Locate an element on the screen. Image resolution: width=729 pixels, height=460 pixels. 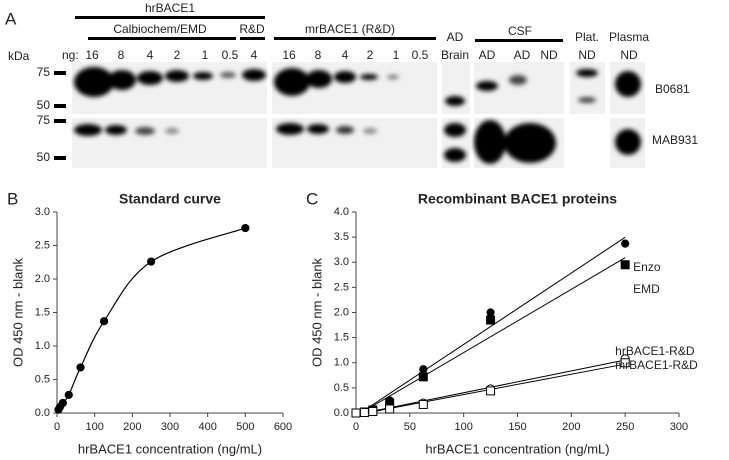
lane-header: Brain is located at coordinates (455, 55).